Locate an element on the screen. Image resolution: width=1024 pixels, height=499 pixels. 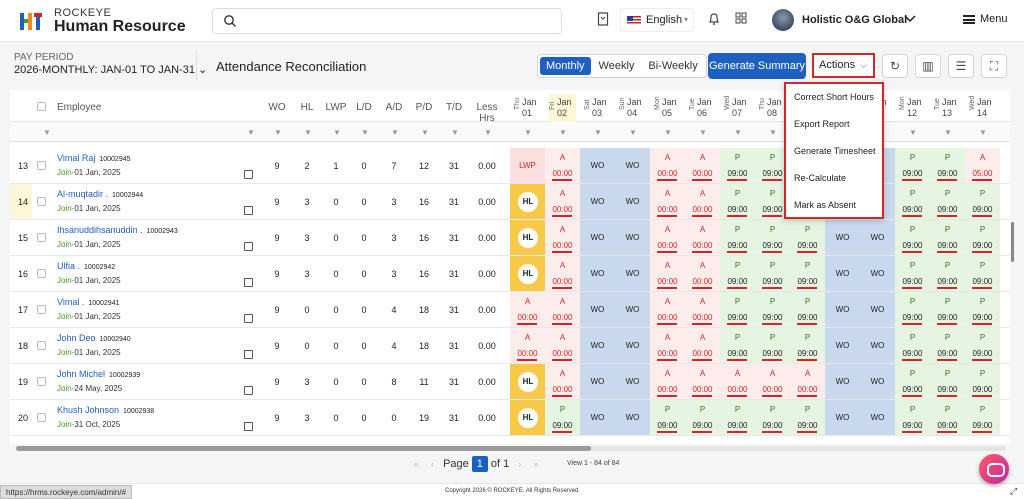
refresh-button: ↻ is located at coordinates (895, 66).